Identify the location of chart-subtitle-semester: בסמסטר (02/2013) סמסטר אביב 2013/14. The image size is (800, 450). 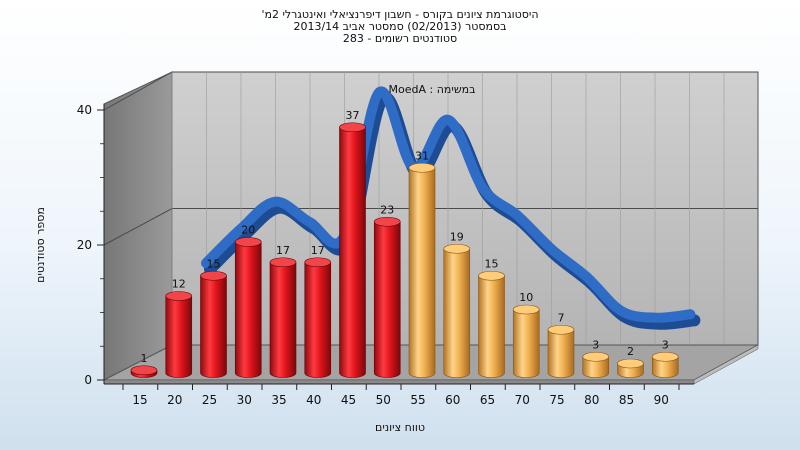
(400, 26).